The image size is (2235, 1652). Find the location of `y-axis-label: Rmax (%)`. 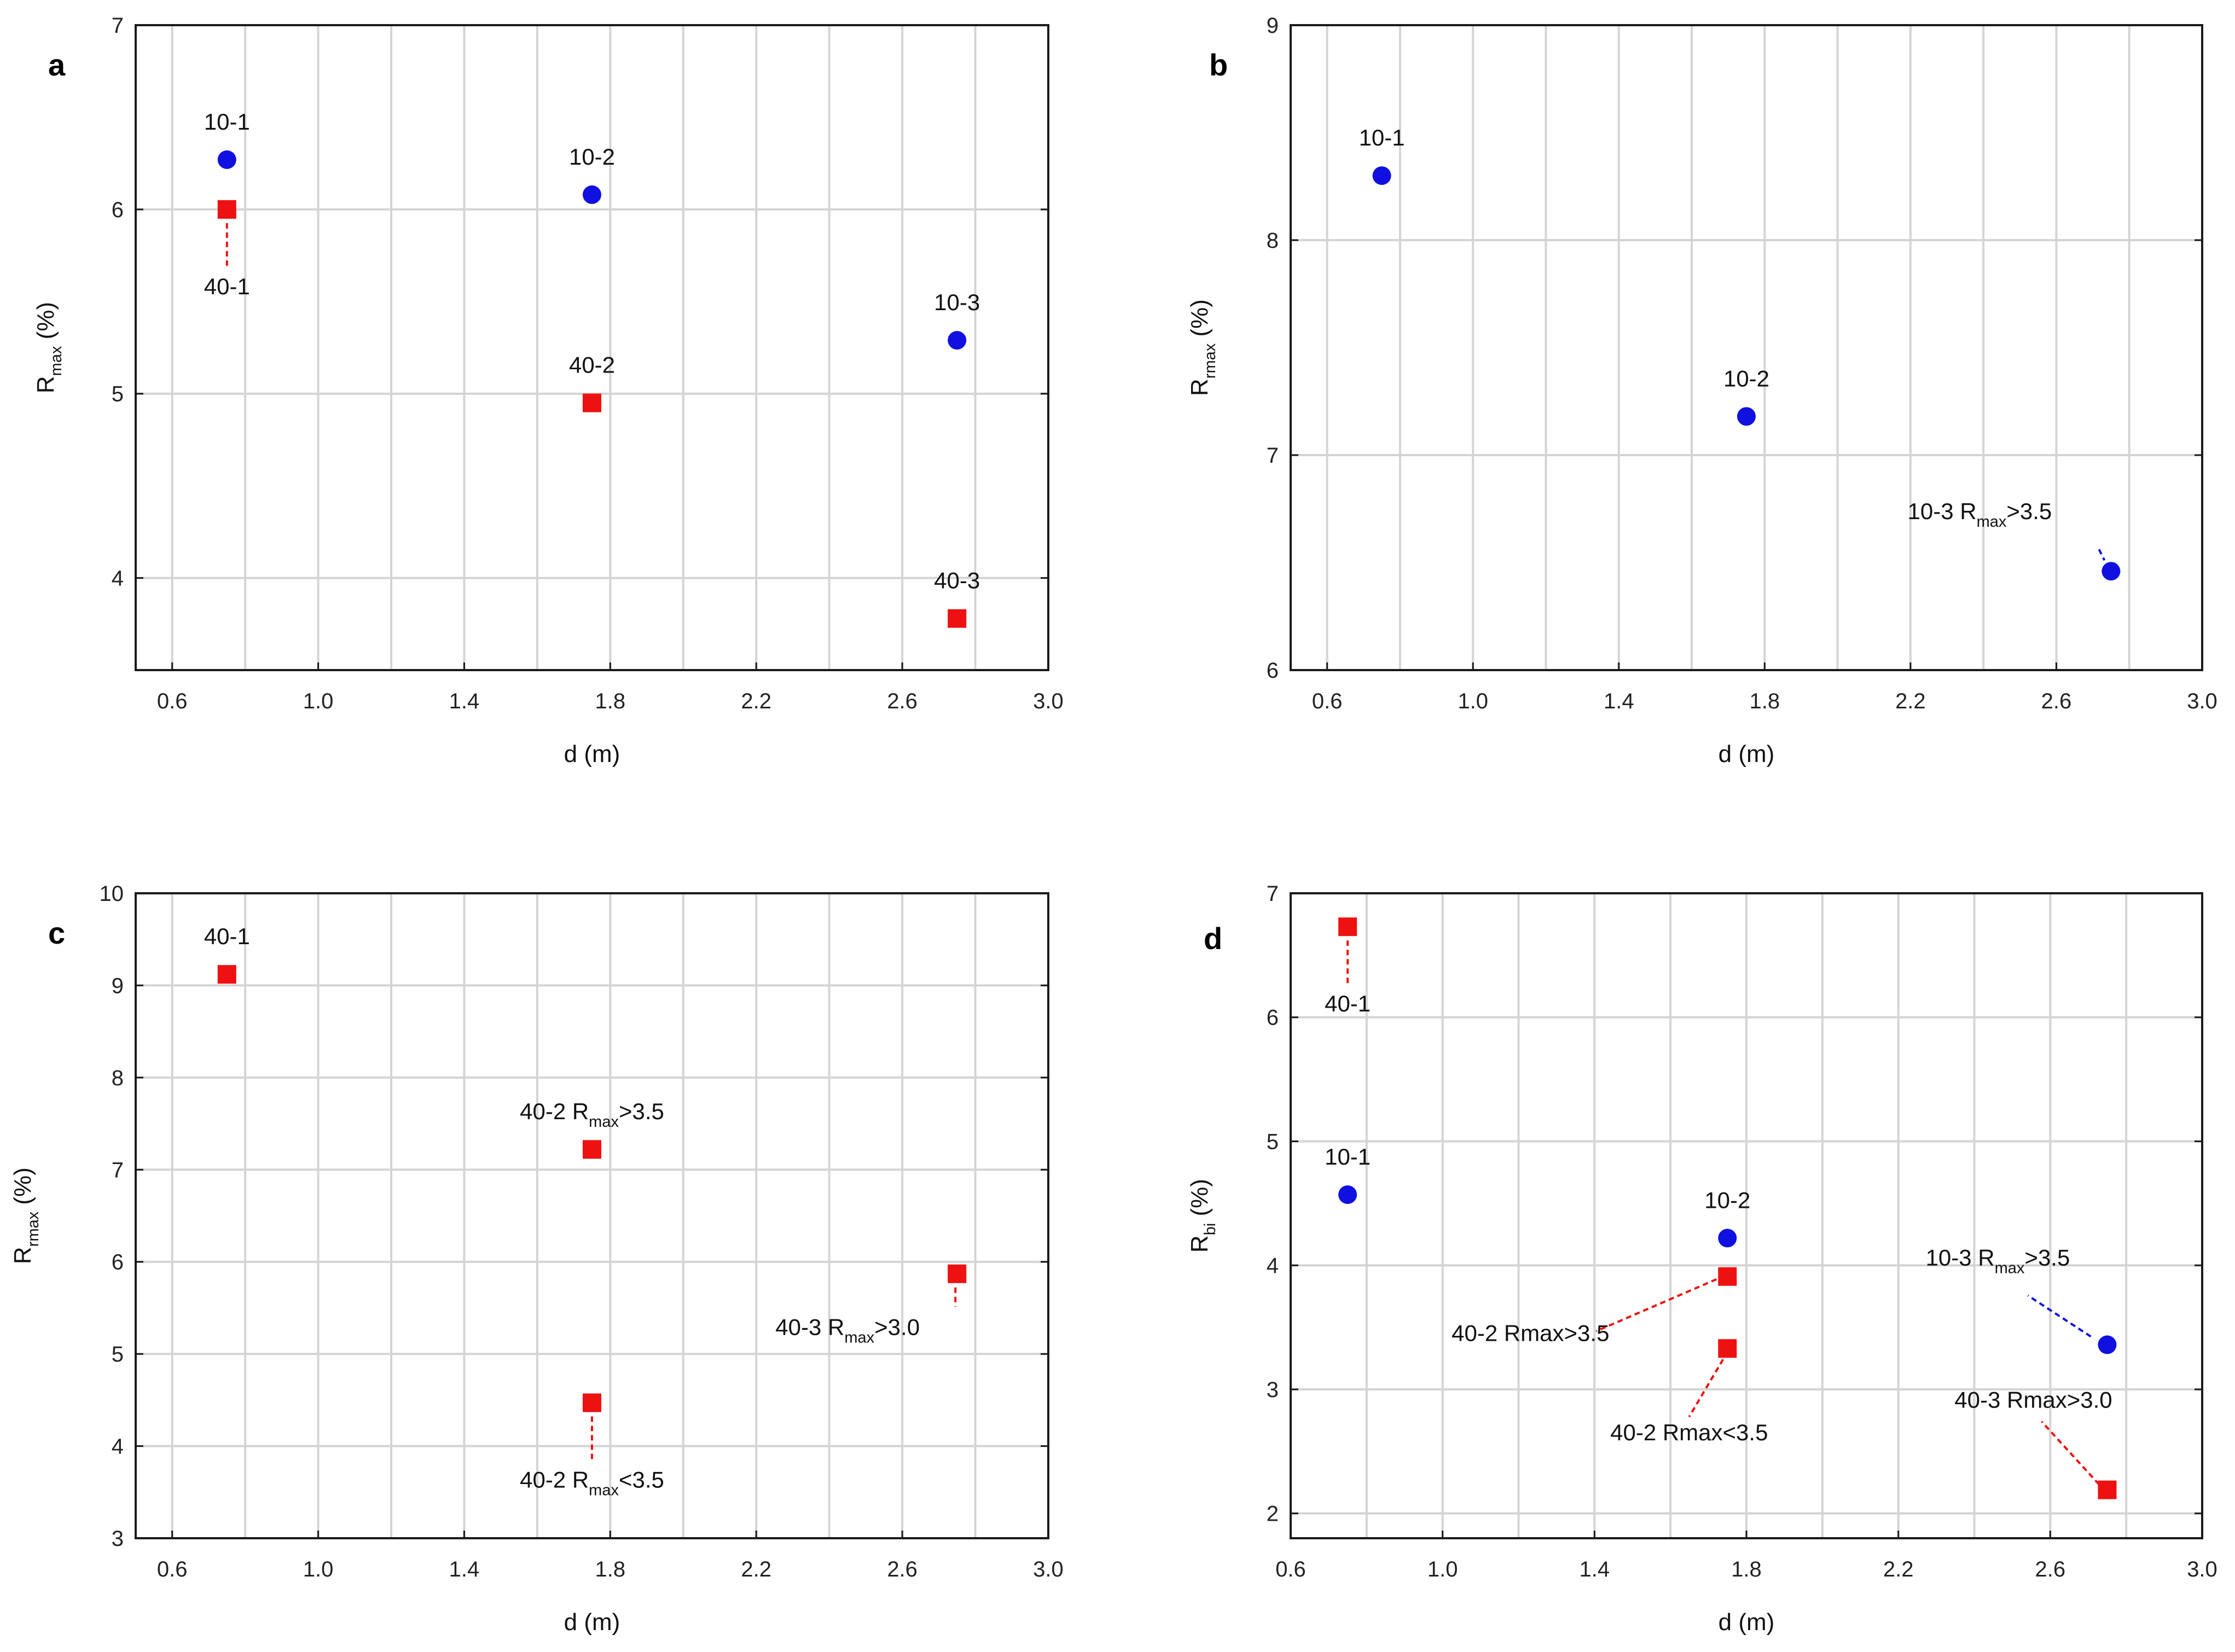

y-axis-label: Rmax (%) is located at coordinates (48, 347).